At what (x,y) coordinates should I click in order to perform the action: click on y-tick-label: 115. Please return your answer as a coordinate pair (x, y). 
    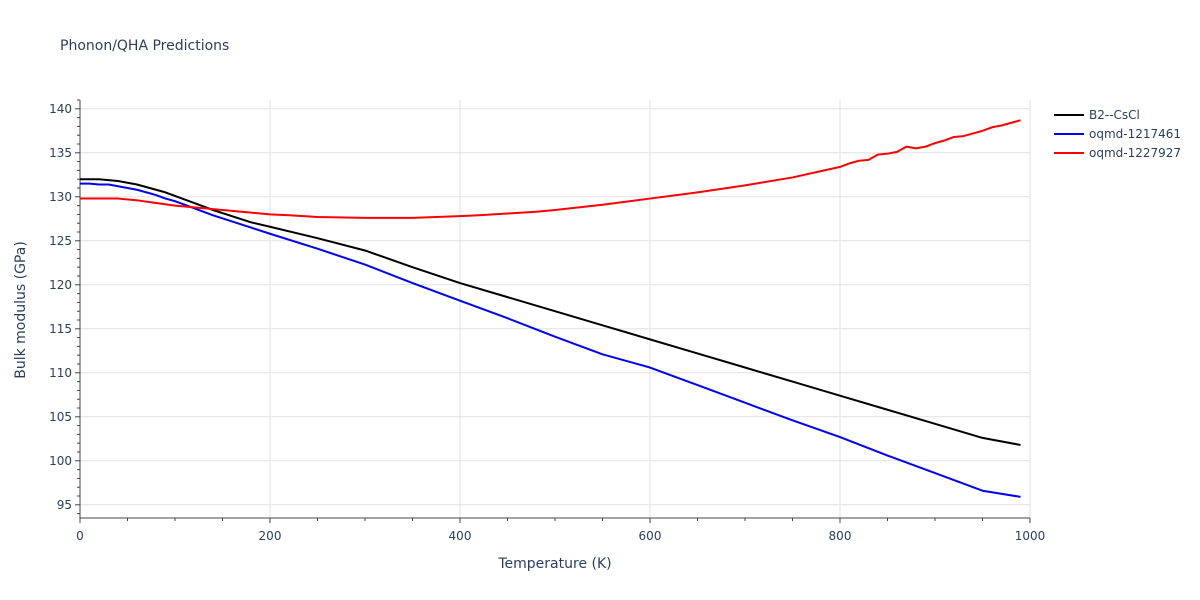
    Looking at the image, I should click on (60, 329).